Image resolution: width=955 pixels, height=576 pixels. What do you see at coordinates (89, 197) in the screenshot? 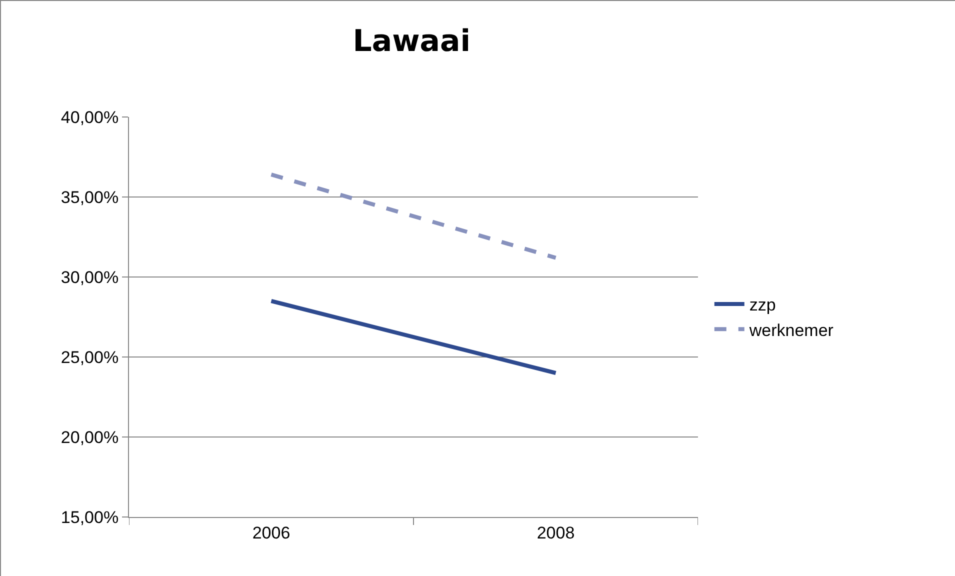
I see `y-tick-label: 35,00%` at bounding box center [89, 197].